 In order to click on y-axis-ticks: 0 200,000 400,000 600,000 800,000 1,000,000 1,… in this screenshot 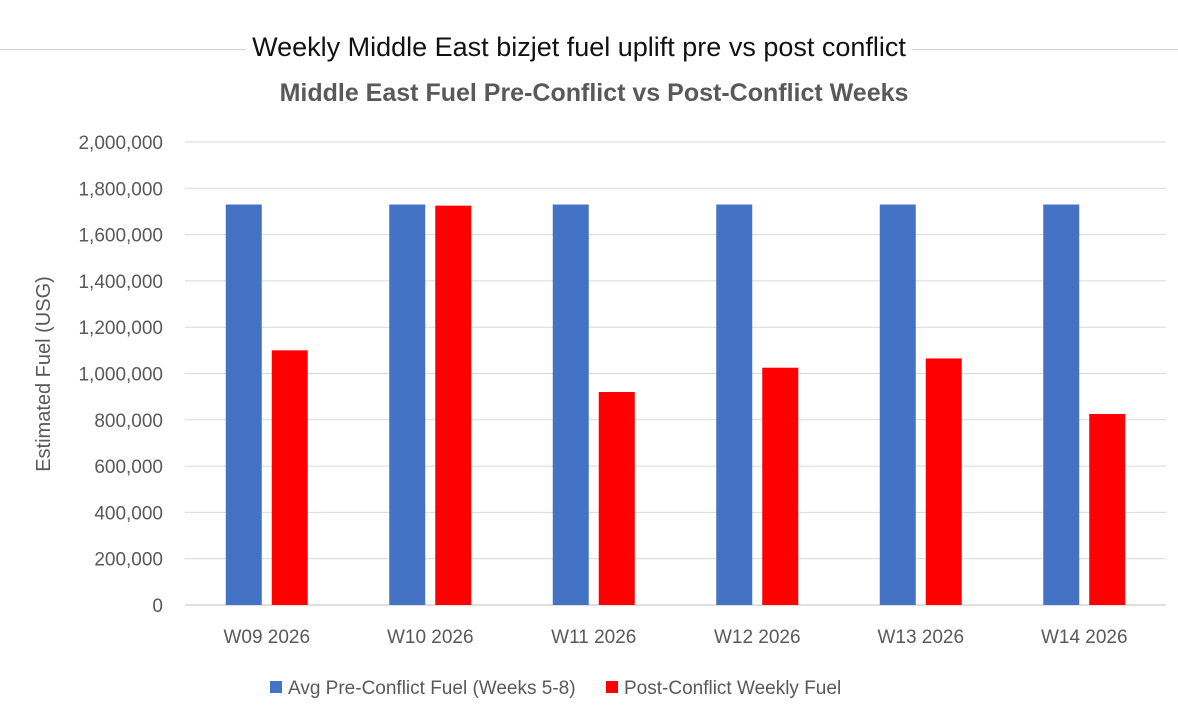, I will do `click(120, 375)`.